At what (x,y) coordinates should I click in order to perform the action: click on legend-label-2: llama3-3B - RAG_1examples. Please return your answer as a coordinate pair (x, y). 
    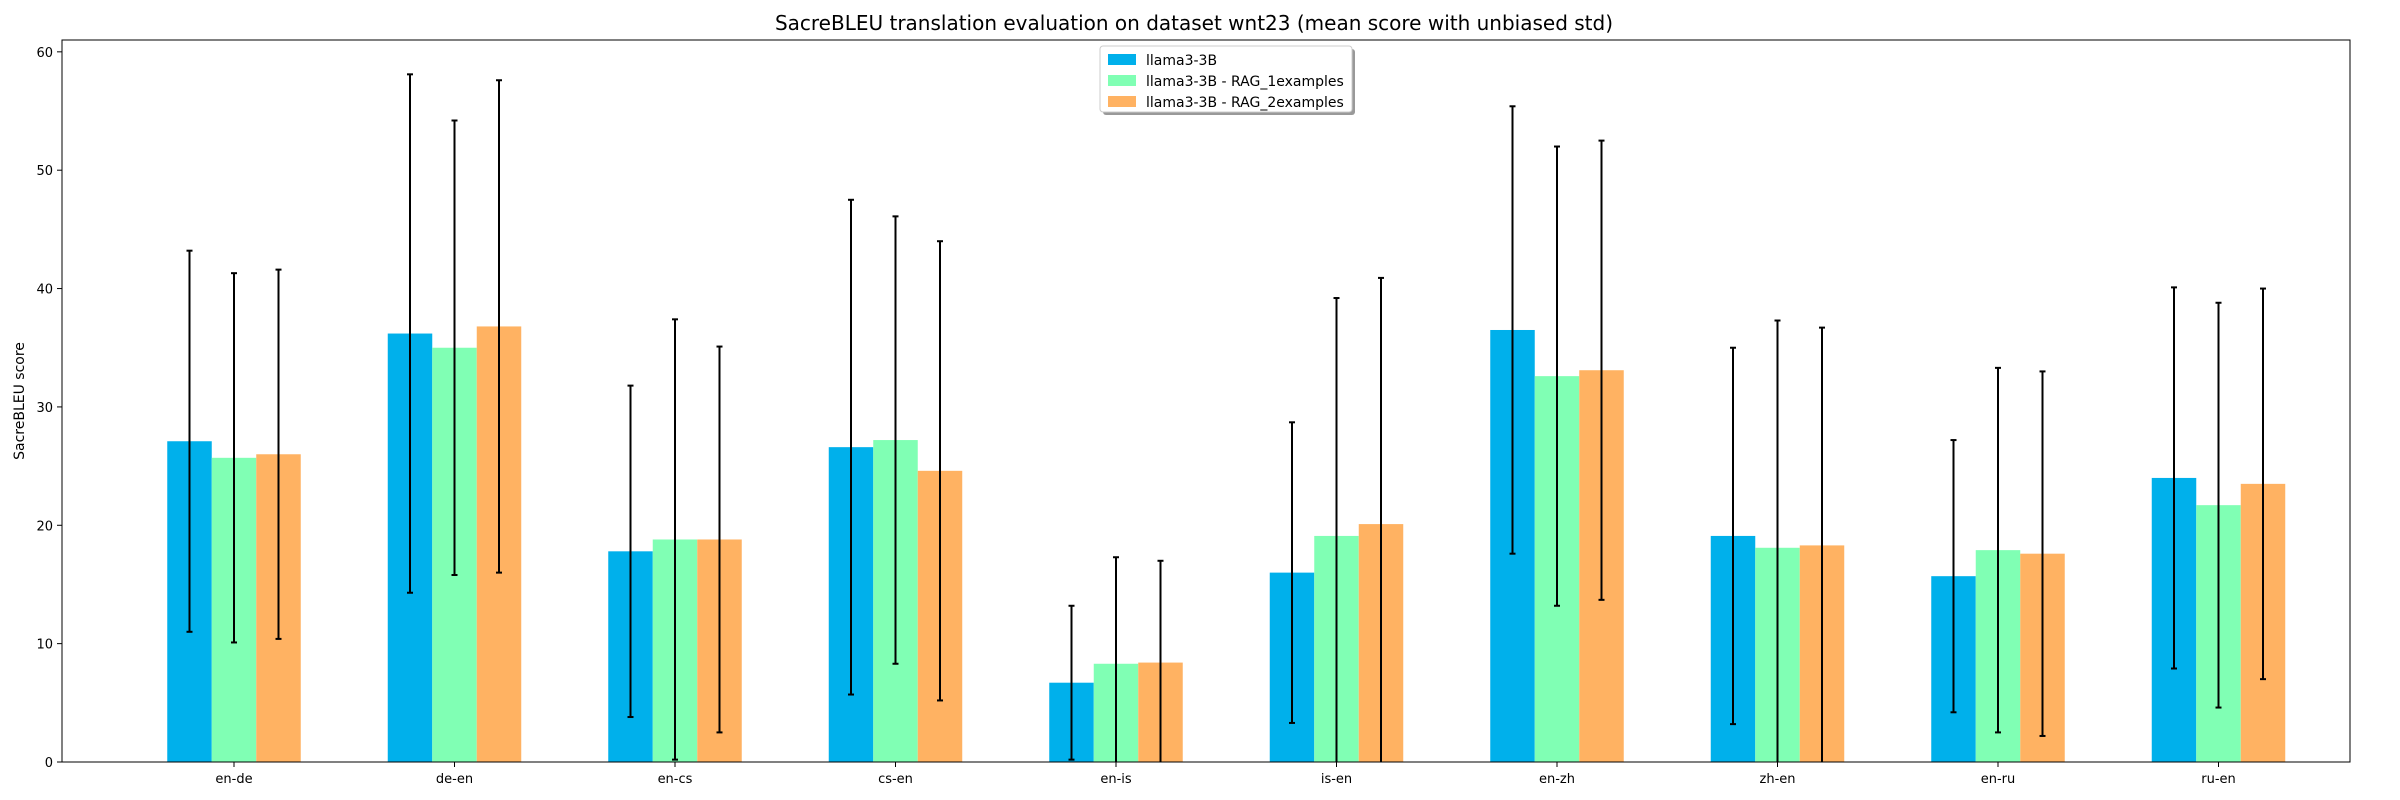
    Looking at the image, I should click on (1245, 82).